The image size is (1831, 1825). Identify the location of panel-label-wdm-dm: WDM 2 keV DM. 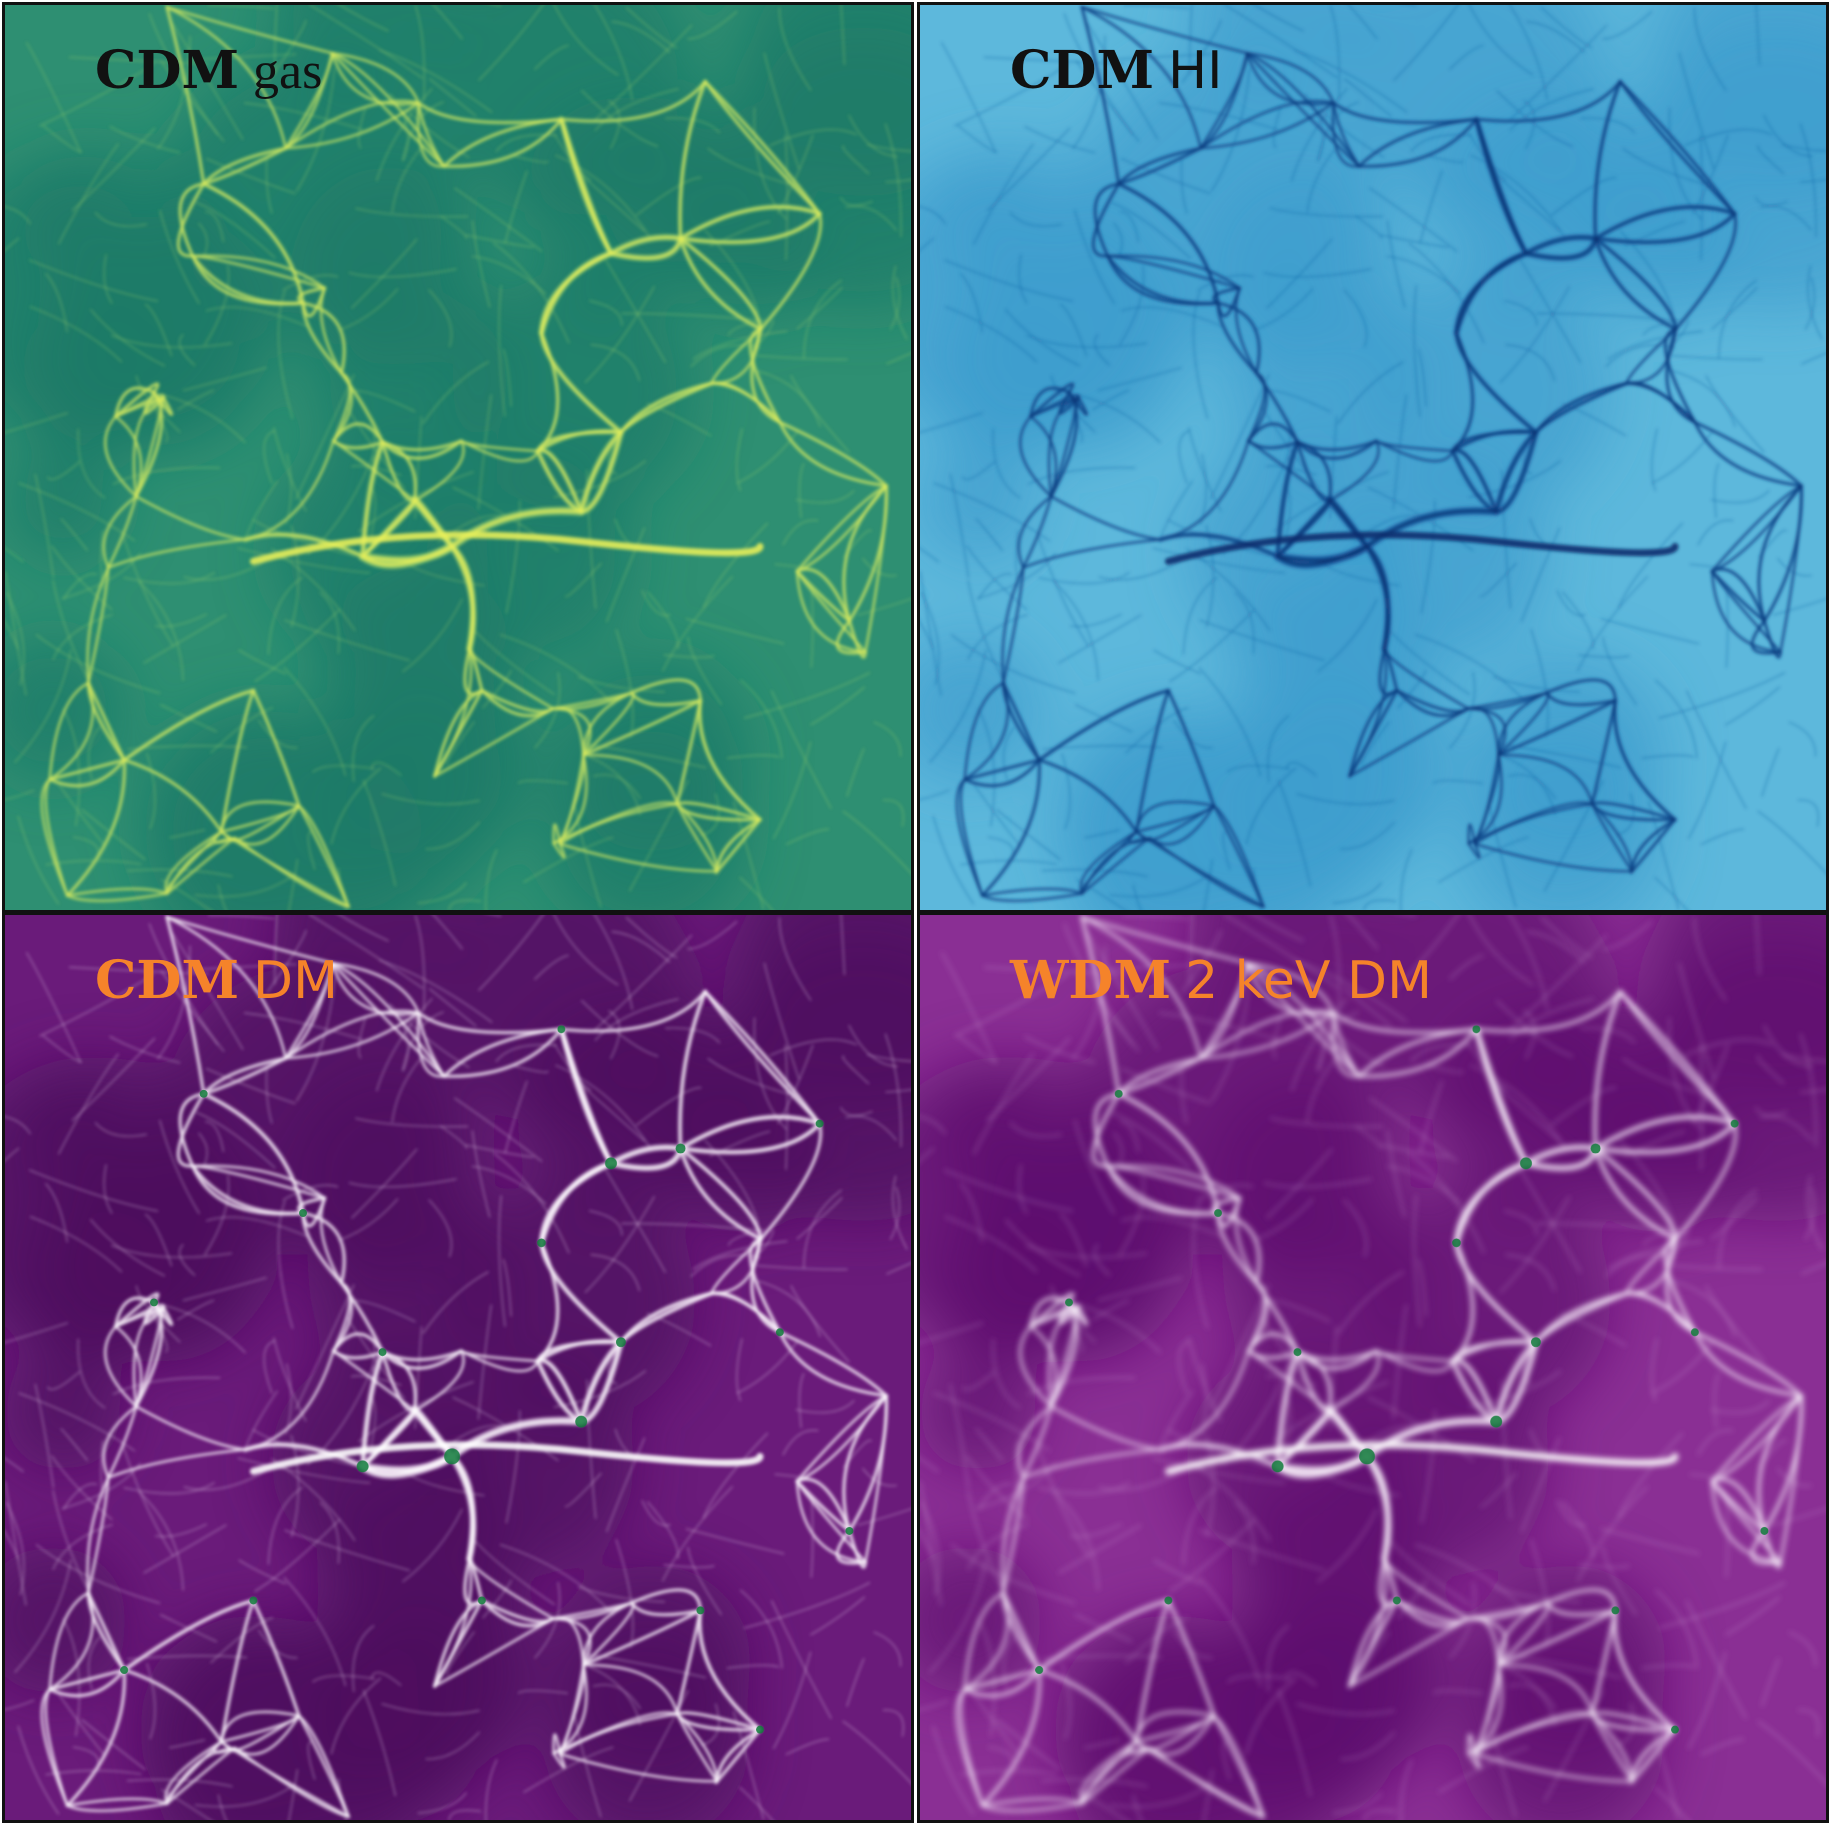
(1221, 981).